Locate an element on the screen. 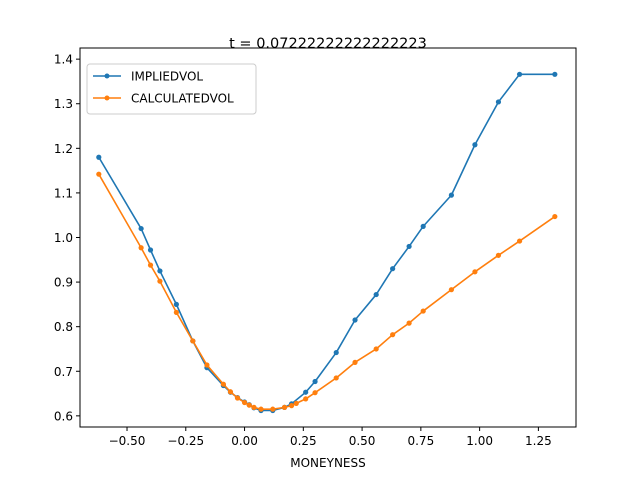  legend-label-impliedvol: IMPLIEDVOL is located at coordinates (167, 77).